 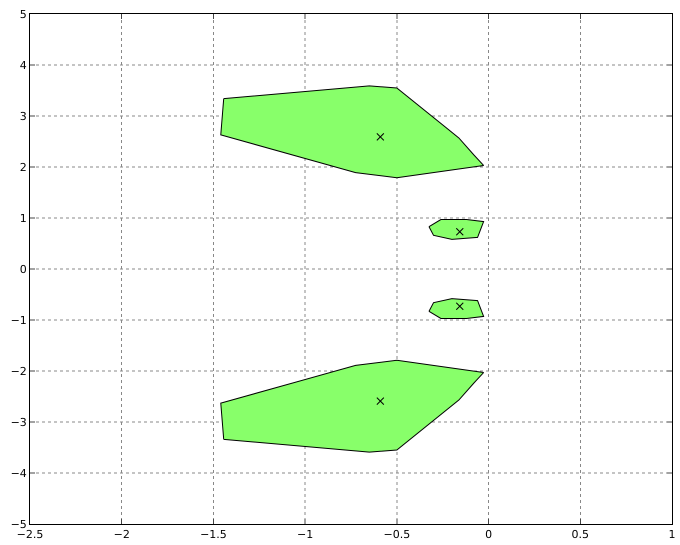 What do you see at coordinates (213, 535) in the screenshot?
I see `x-tick-label: −1.5` at bounding box center [213, 535].